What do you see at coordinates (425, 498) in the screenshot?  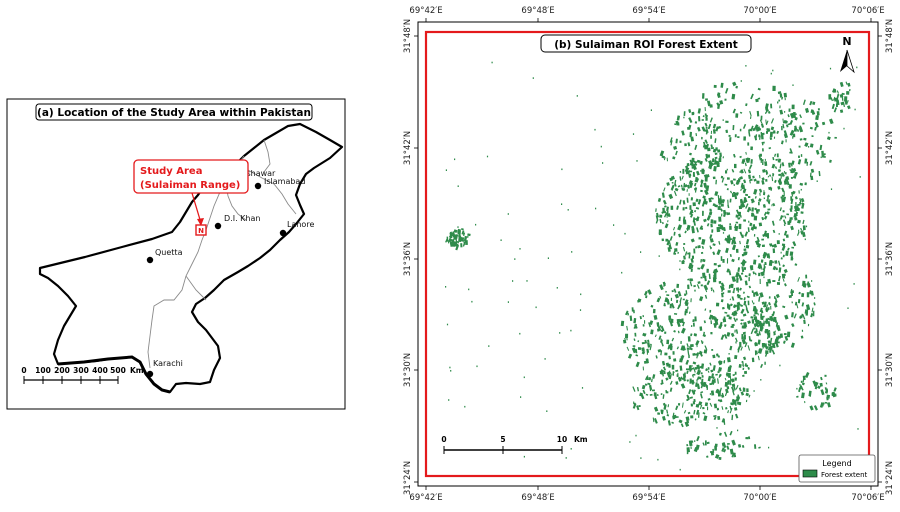 I see `lon-tick-bottom-0: 69°42′E` at bounding box center [425, 498].